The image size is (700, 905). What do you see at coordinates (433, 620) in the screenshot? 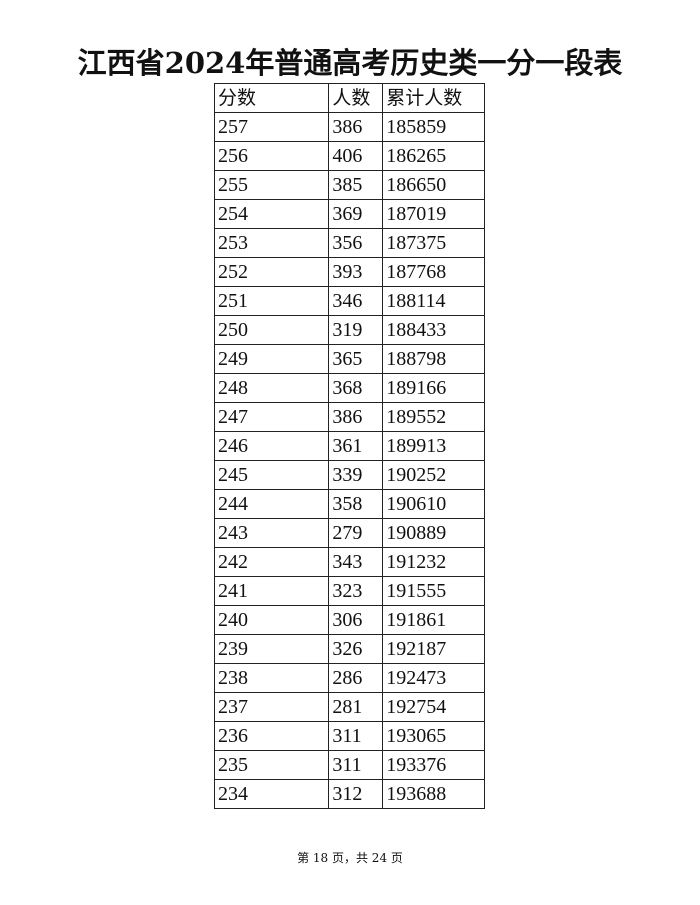
I see `cell-cumulative: 191861` at bounding box center [433, 620].